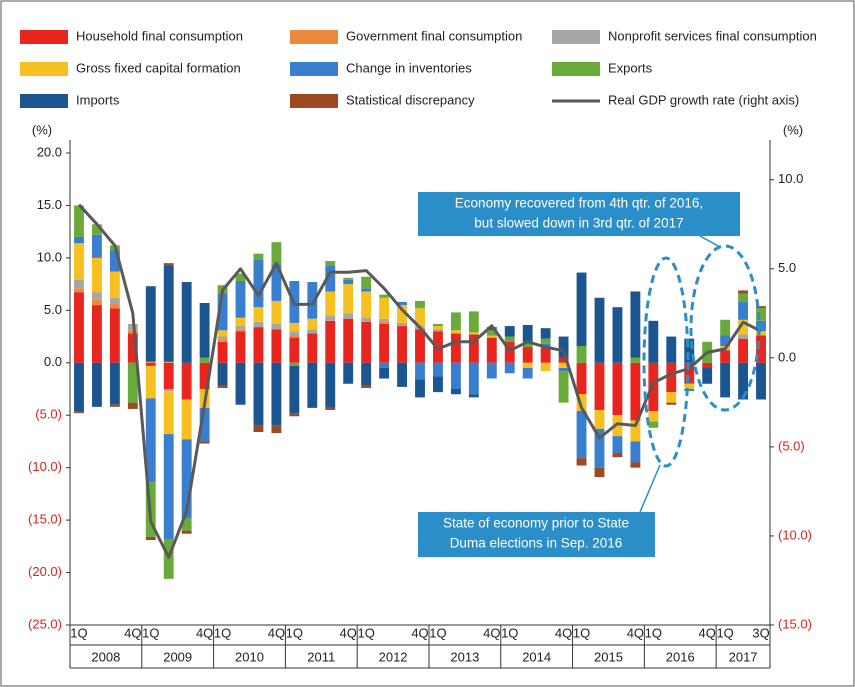  What do you see at coordinates (45, 623) in the screenshot?
I see `y-tick-label: (25.0)` at bounding box center [45, 623].